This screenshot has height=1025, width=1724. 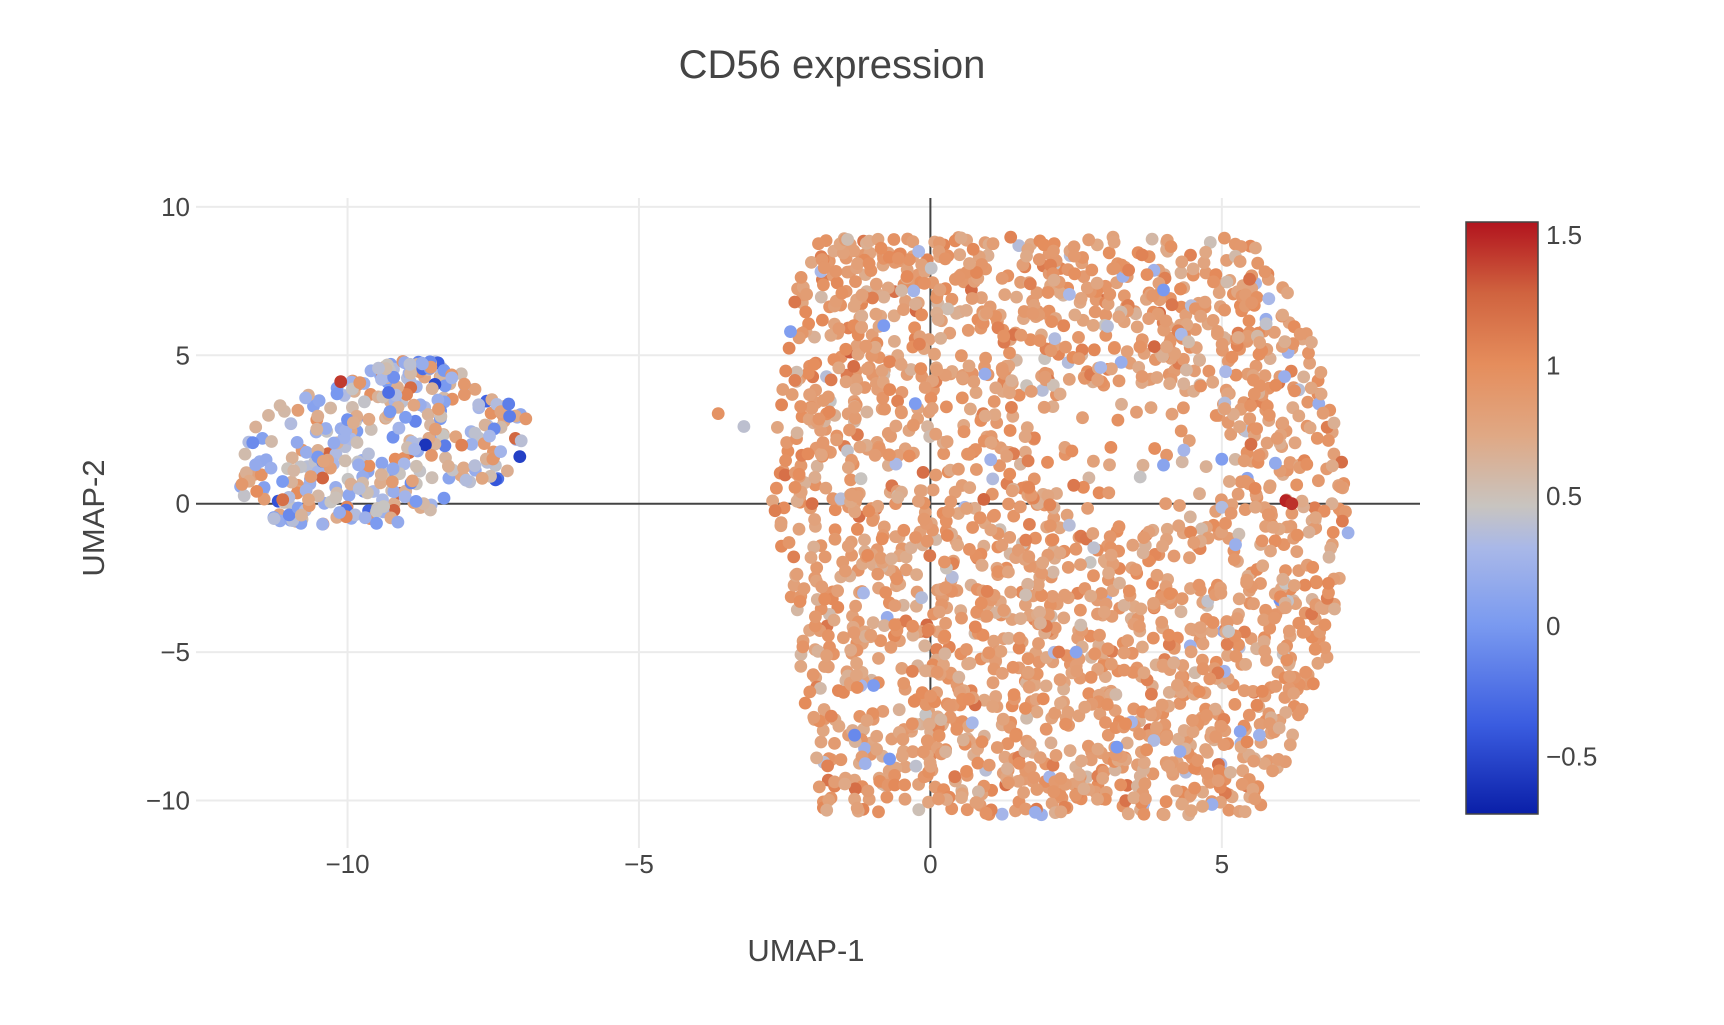 What do you see at coordinates (1564, 235) in the screenshot?
I see `colorbar-tick-label: 1.5` at bounding box center [1564, 235].